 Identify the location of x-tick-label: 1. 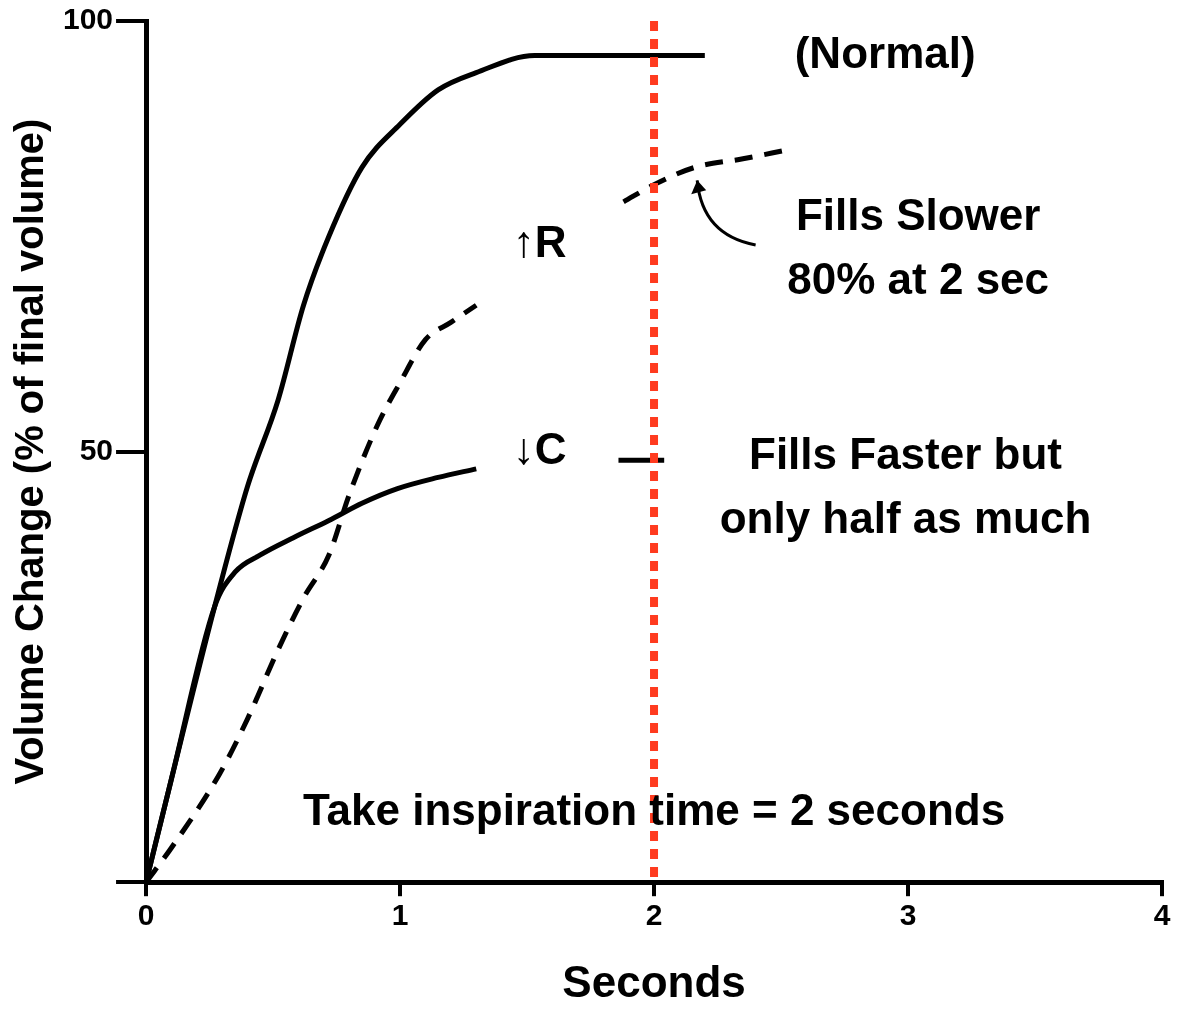
(400, 915).